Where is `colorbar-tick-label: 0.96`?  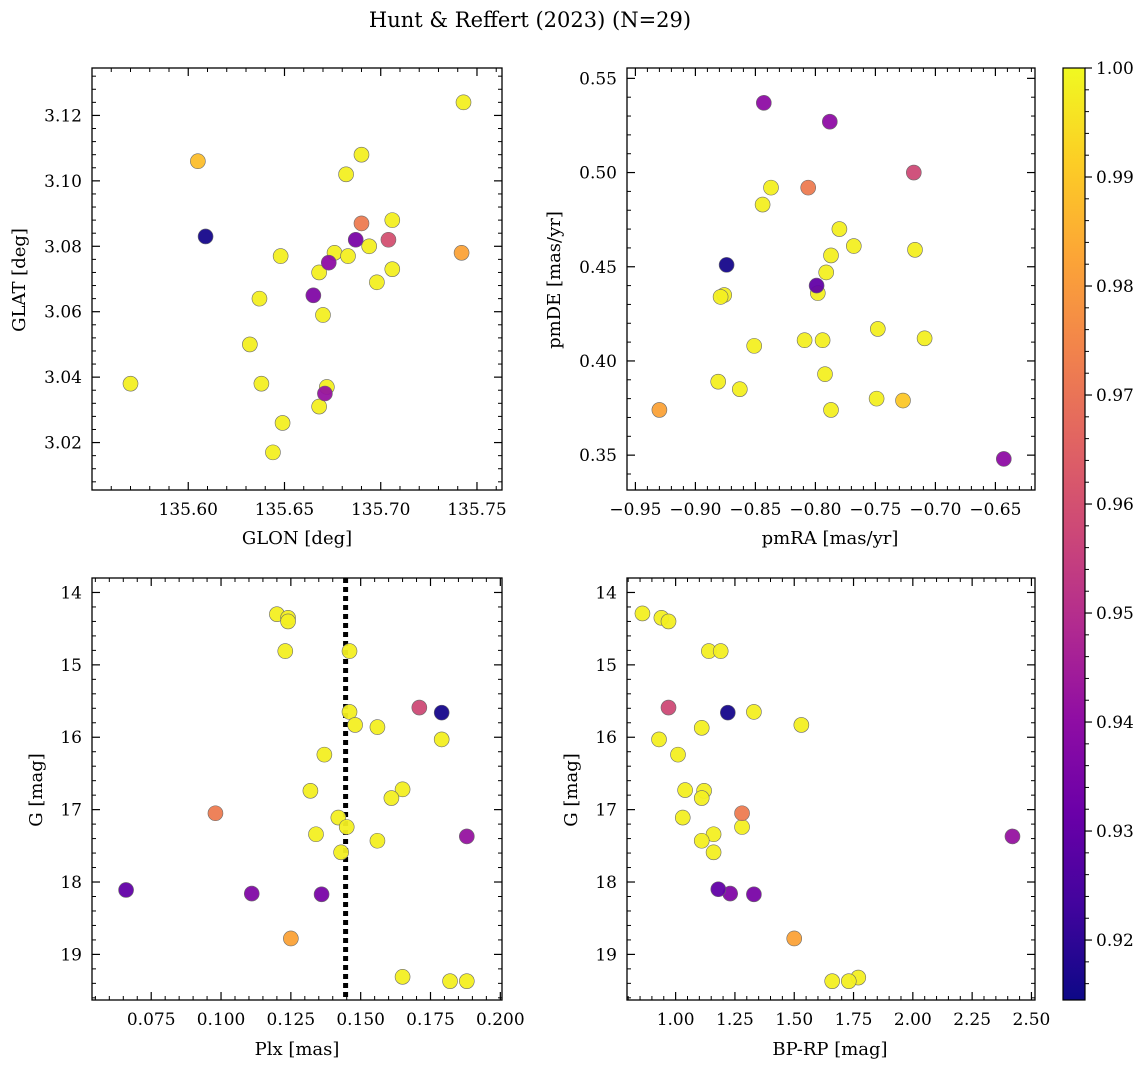 colorbar-tick-label: 0.96 is located at coordinates (1115, 505).